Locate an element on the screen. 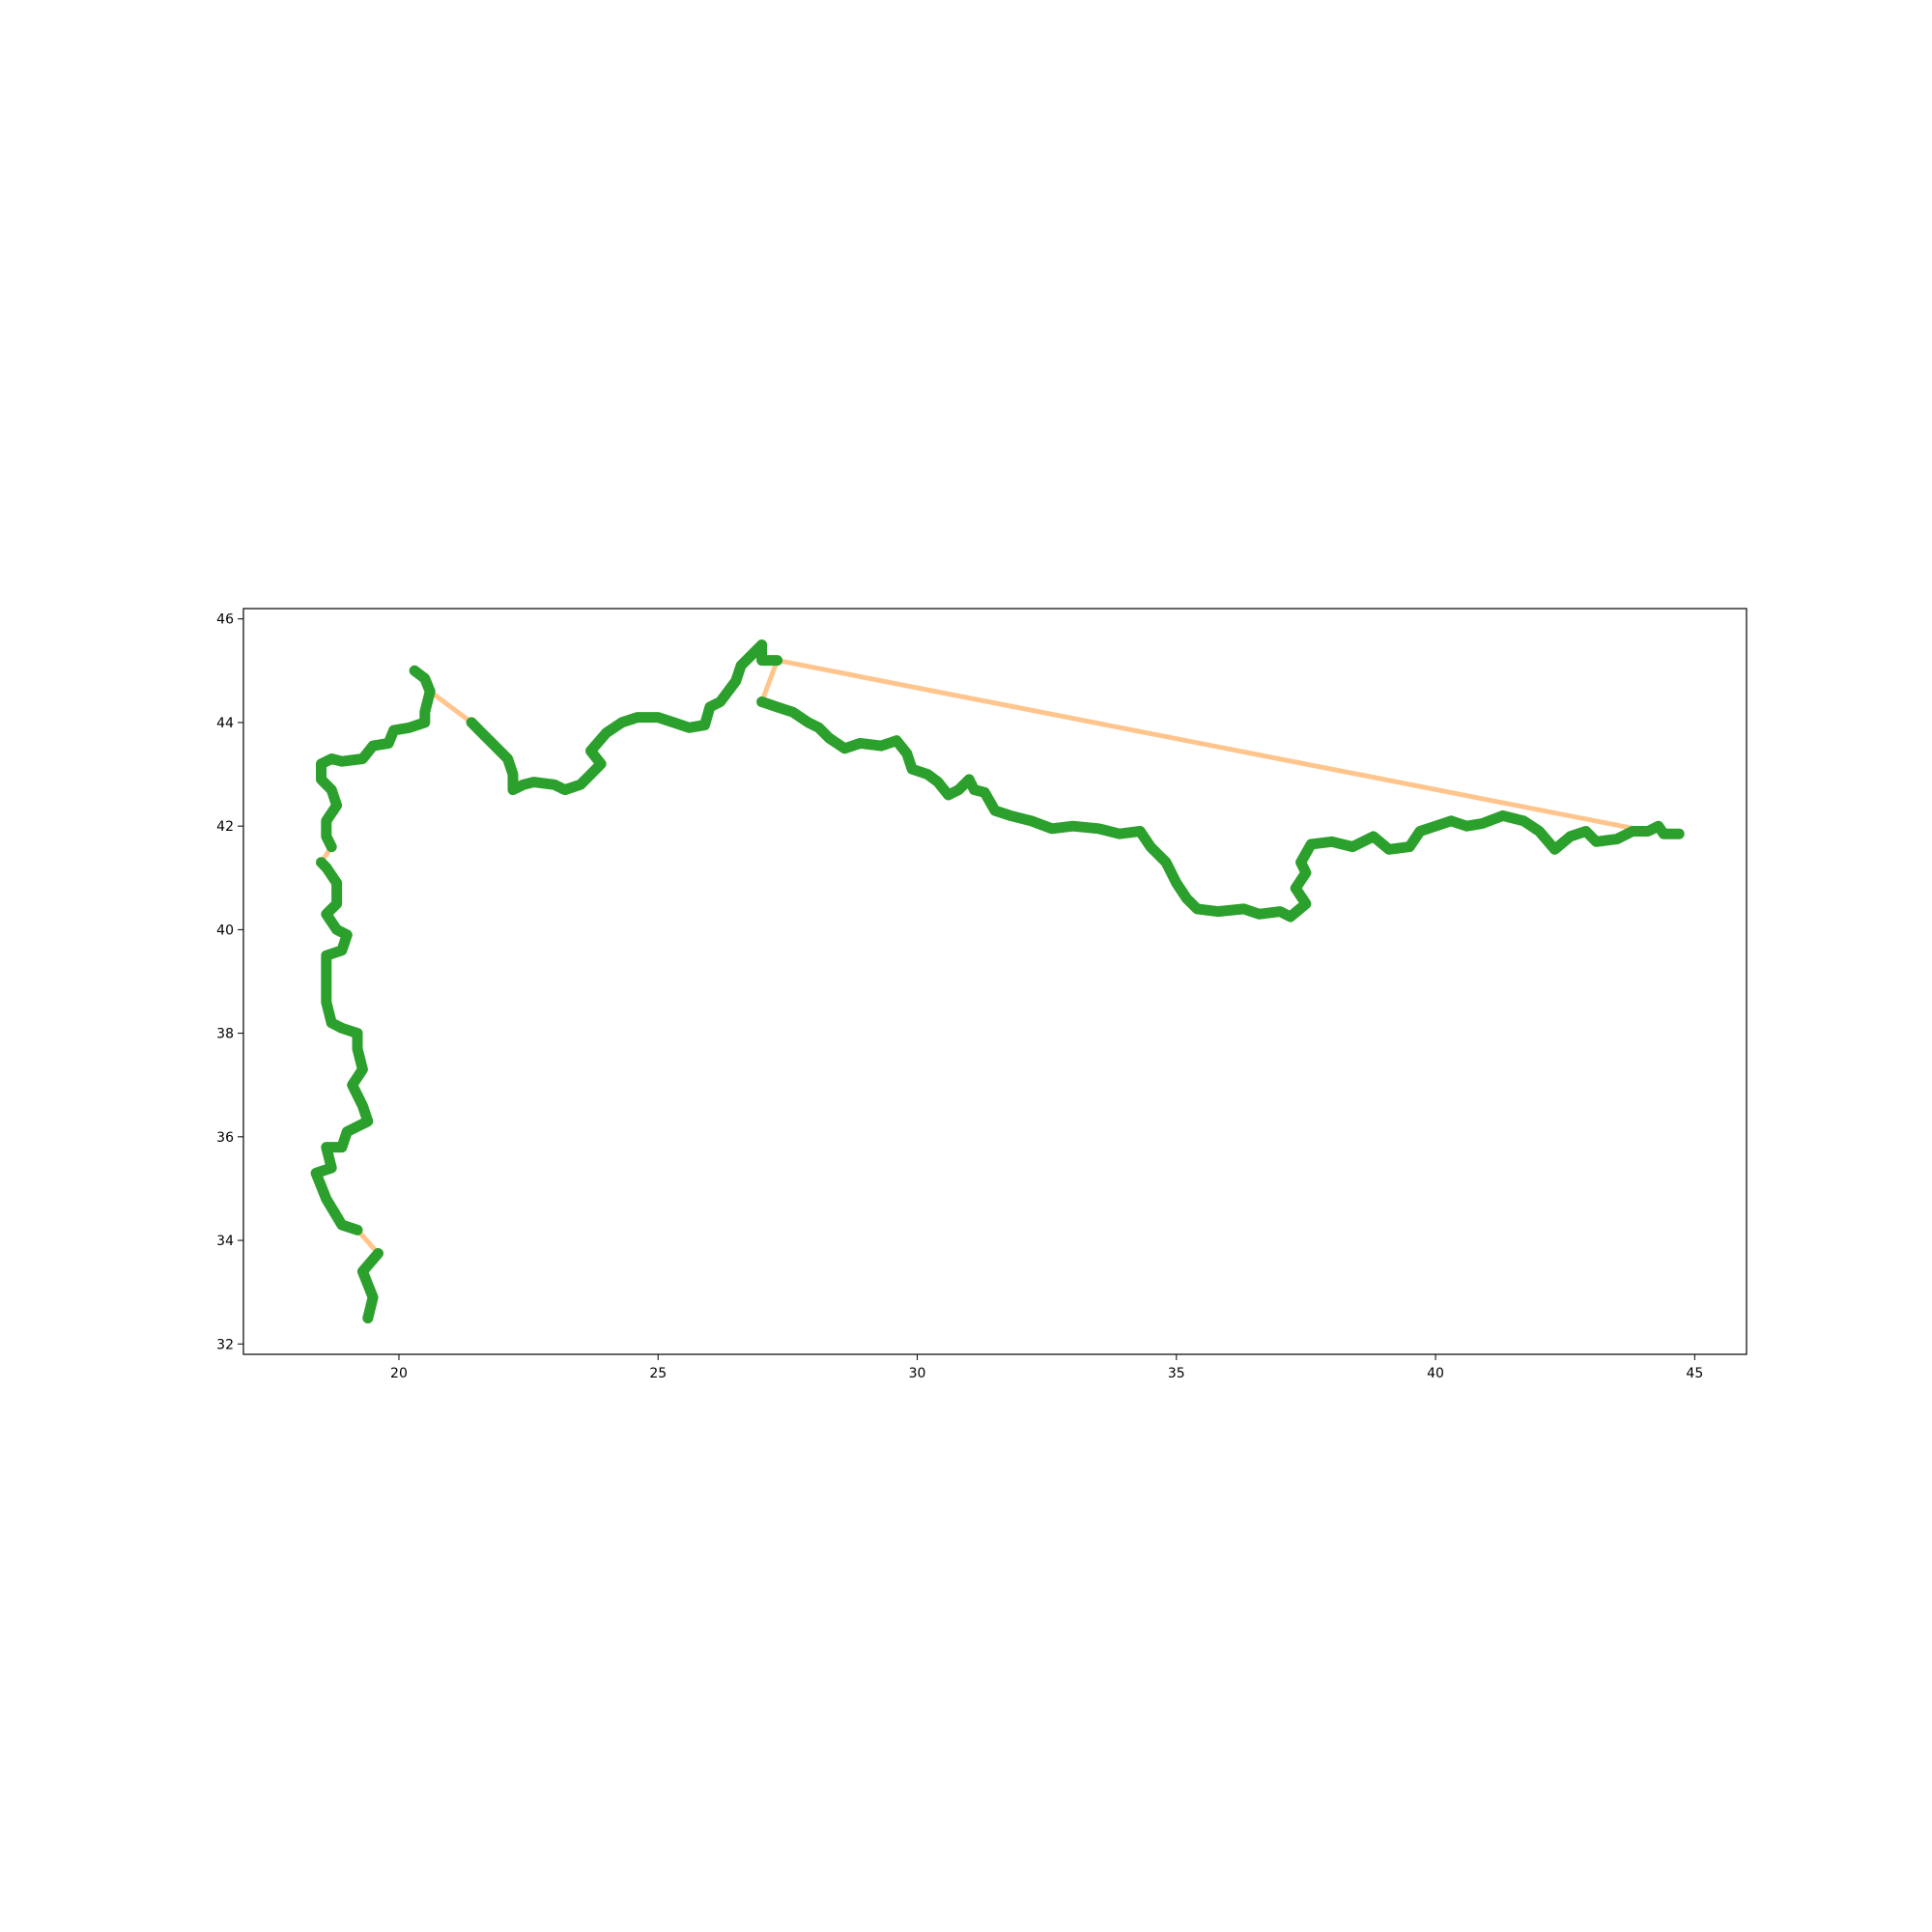 The height and width of the screenshot is (1932, 1932). x-tick-label: 35 is located at coordinates (1176, 1373).